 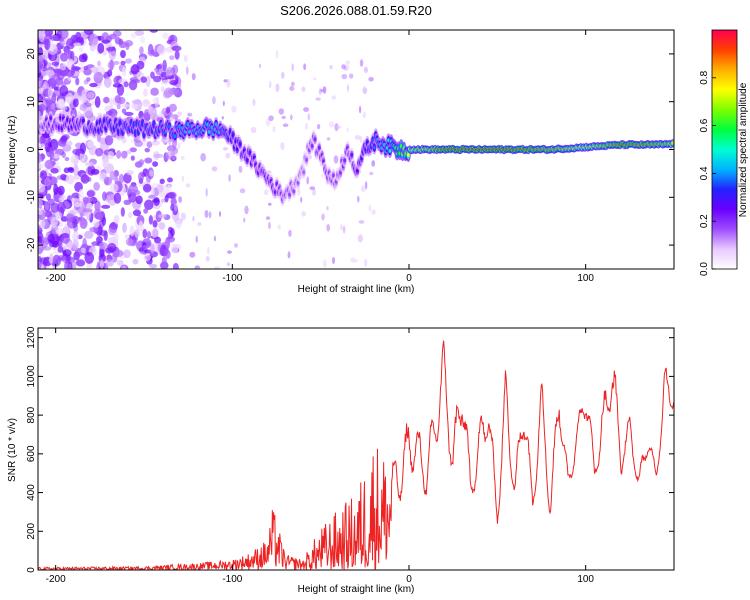 I want to click on snr-x-tick-label: 100, so click(x=585, y=579).